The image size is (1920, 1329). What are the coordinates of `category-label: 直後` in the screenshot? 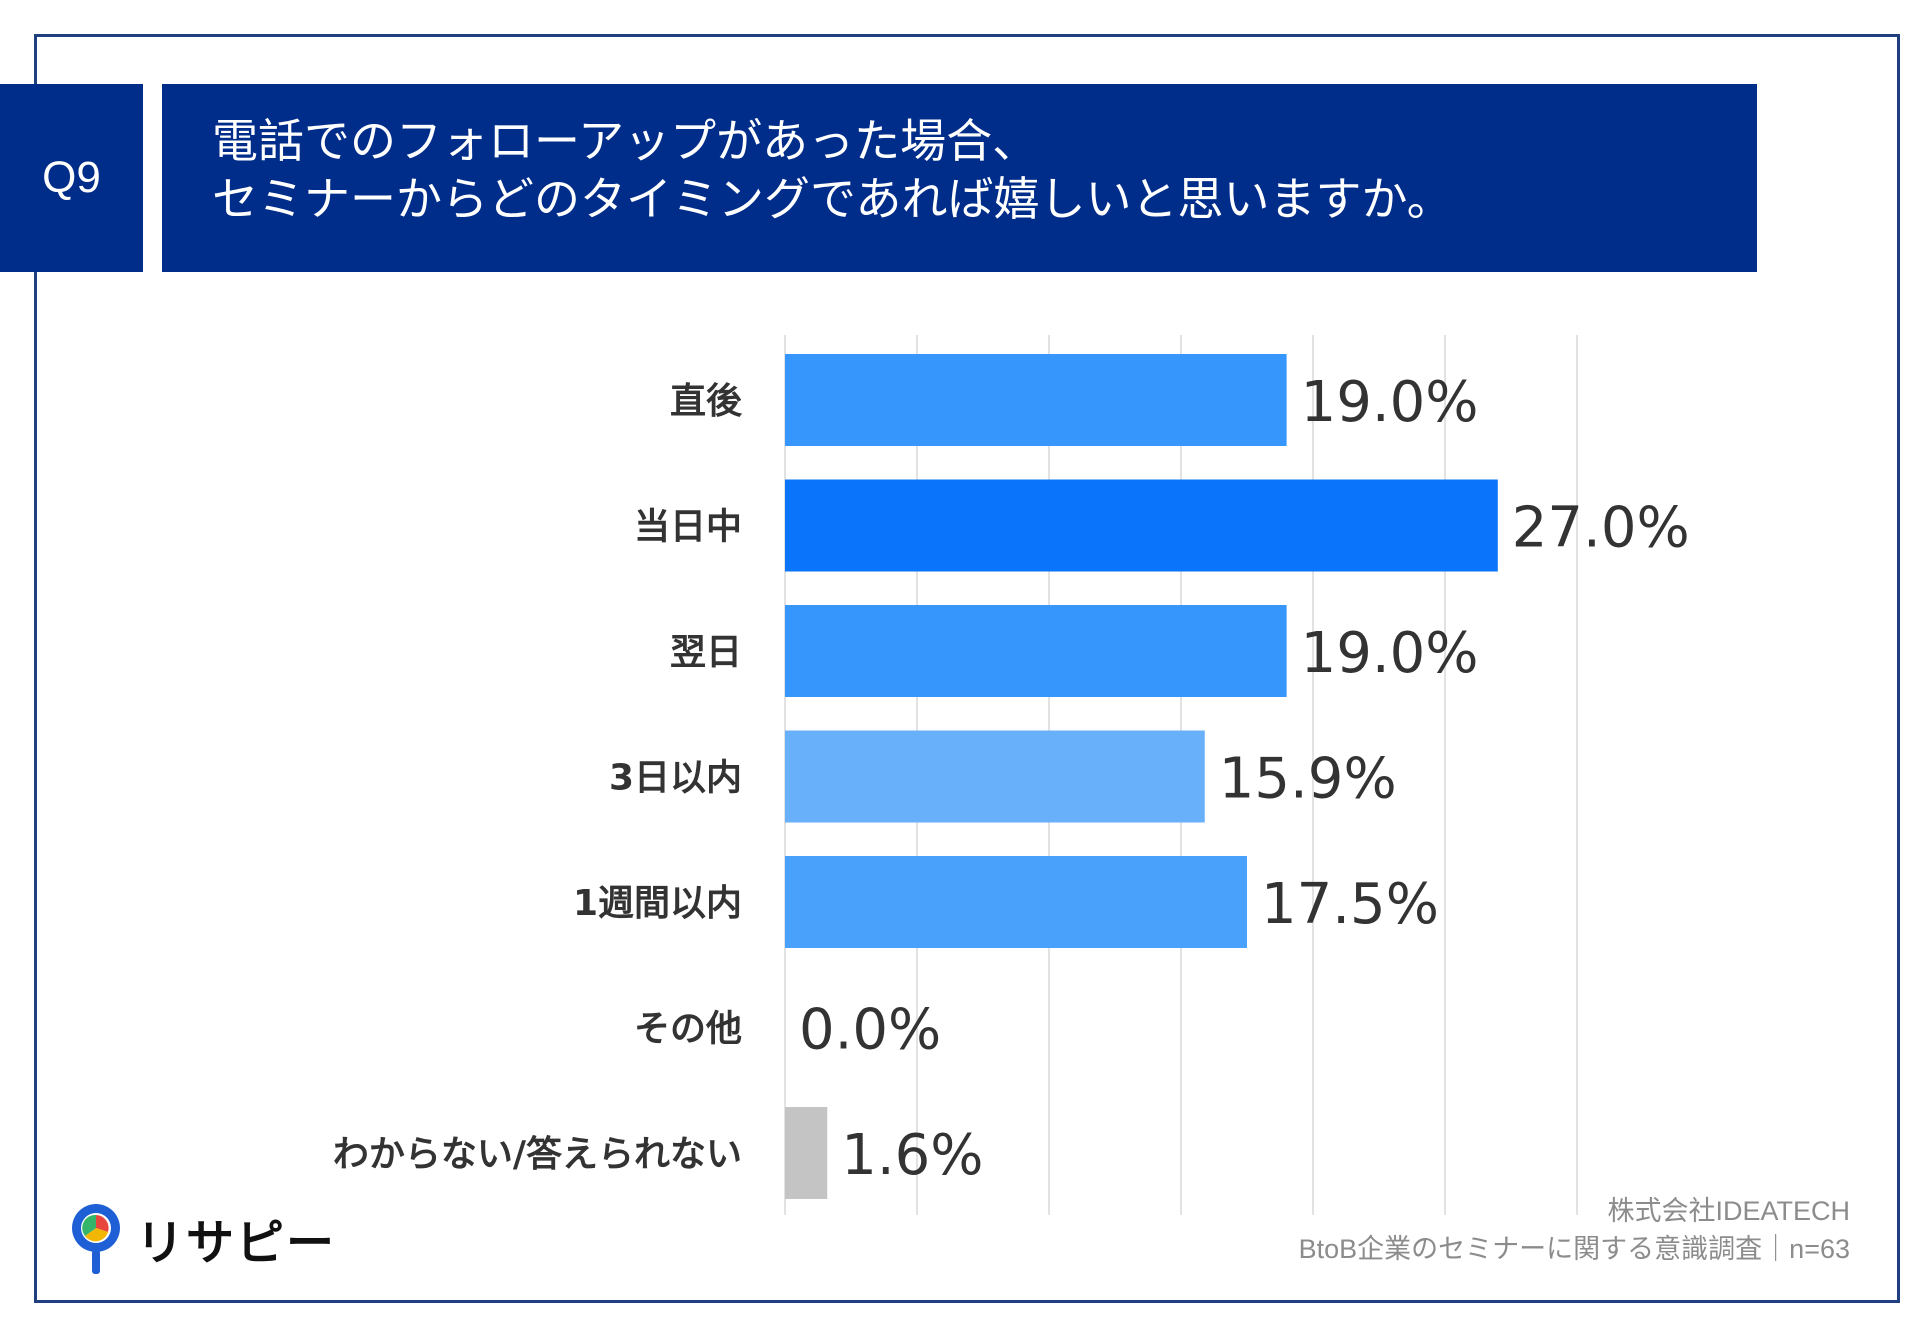 It's located at (706, 401).